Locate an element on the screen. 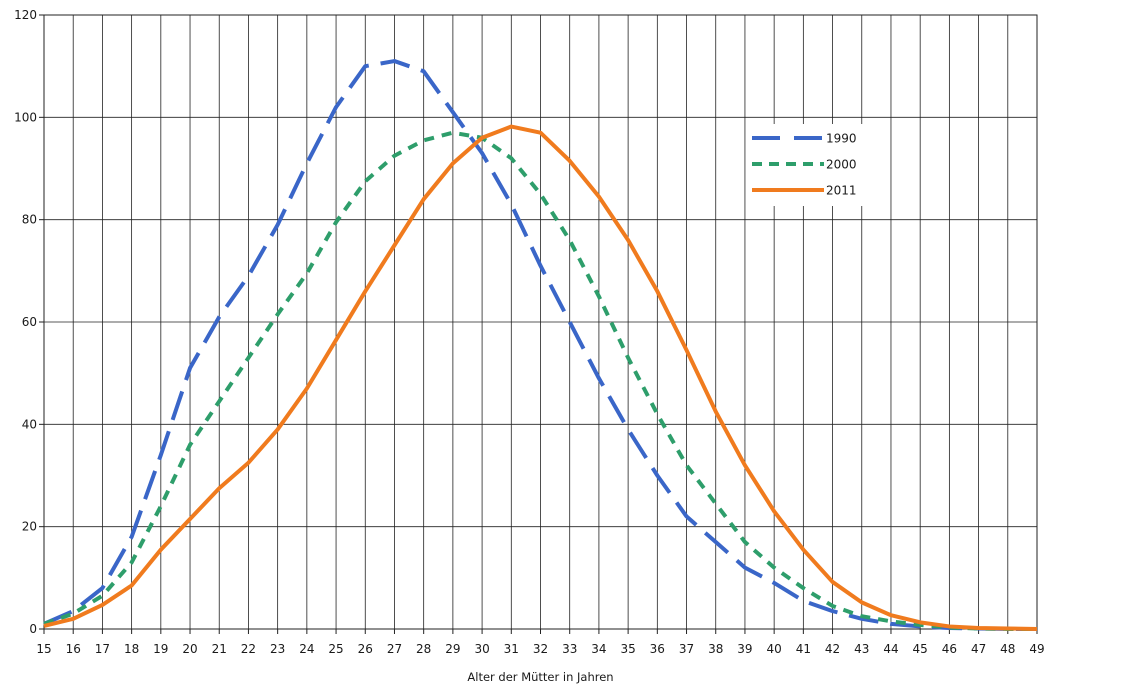 The height and width of the screenshot is (691, 1135). x-tick-label: 16 is located at coordinates (73, 649).